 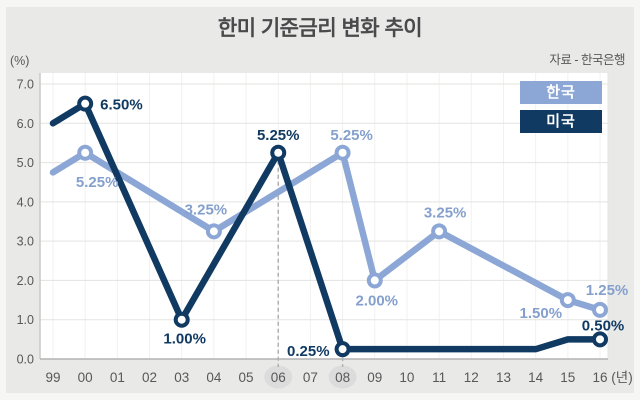 I want to click on x-axis-tick-label: 06, so click(x=278, y=377).